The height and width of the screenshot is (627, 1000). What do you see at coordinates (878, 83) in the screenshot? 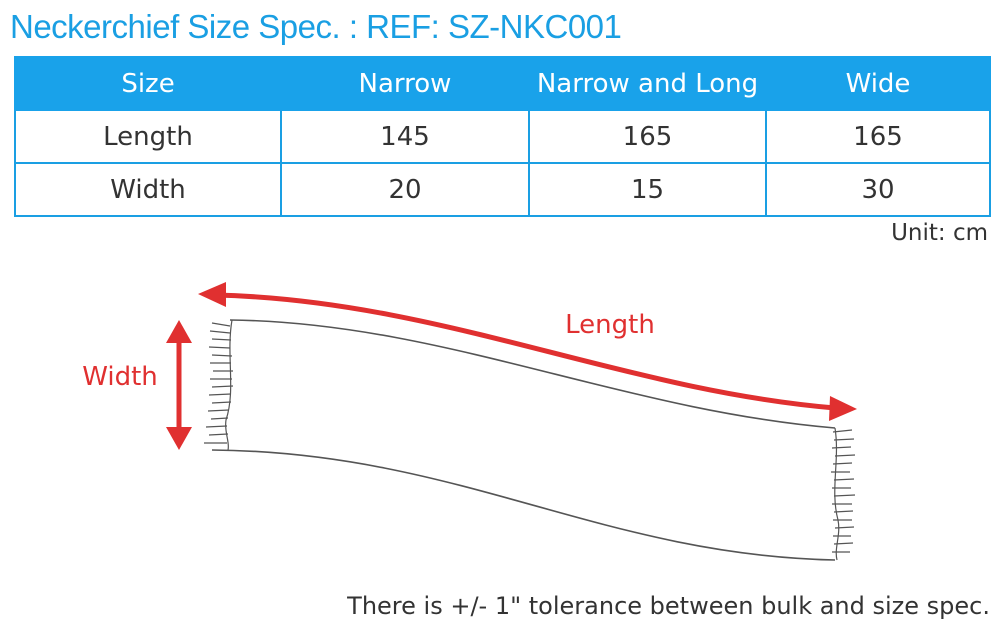
I see `header-wide: Wide` at bounding box center [878, 83].